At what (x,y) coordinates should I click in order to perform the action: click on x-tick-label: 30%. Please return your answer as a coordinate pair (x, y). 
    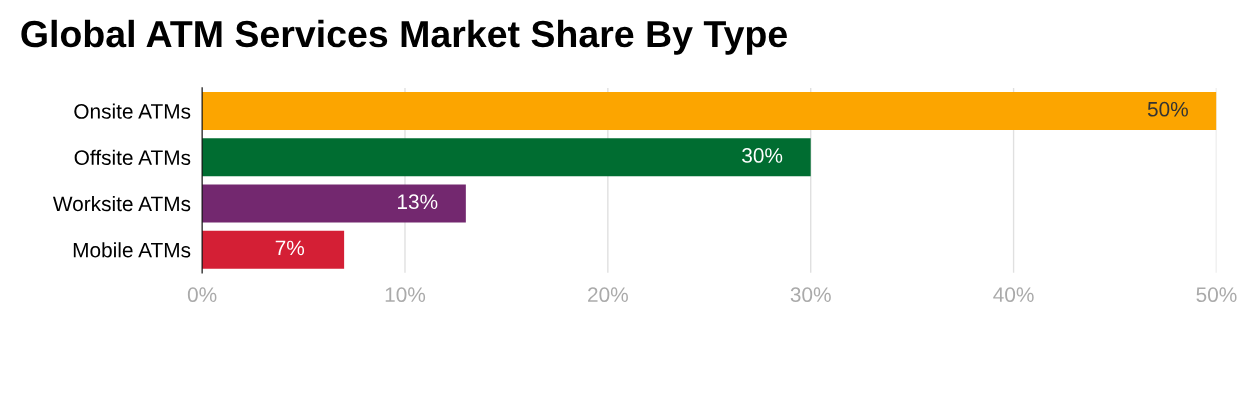
    Looking at the image, I should click on (810, 295).